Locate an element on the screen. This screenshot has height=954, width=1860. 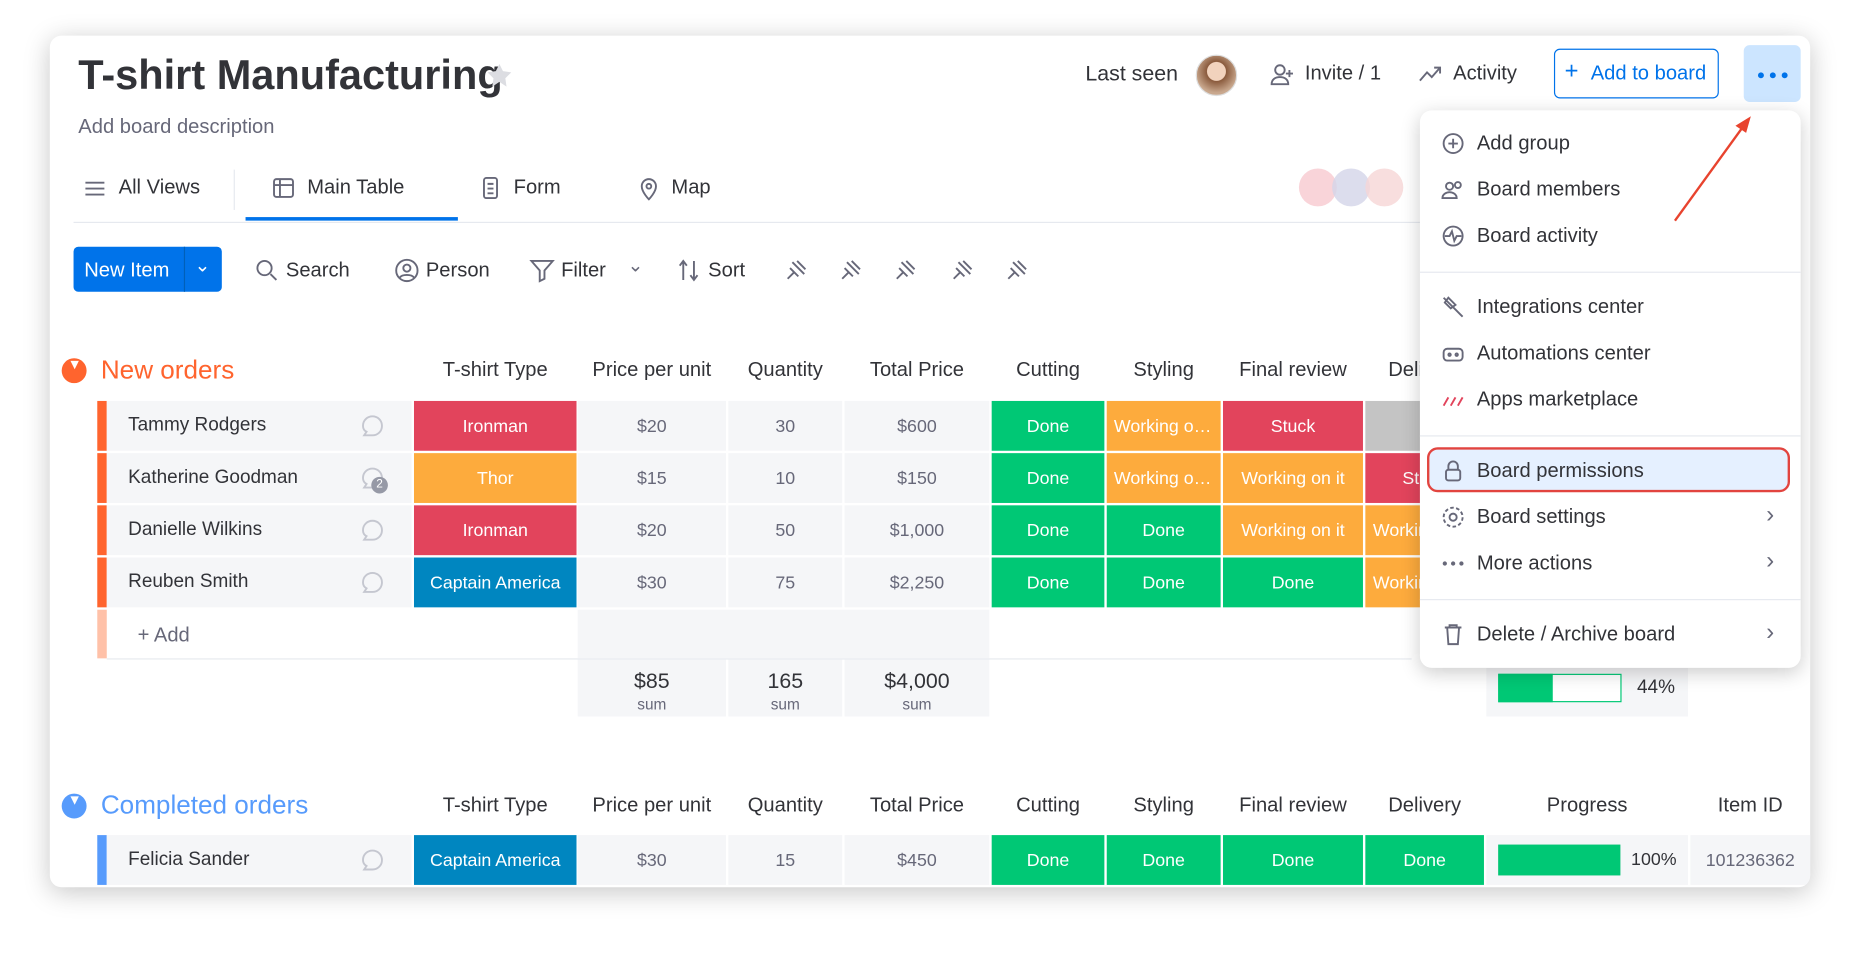
table-cell: $150 is located at coordinates (917, 478).